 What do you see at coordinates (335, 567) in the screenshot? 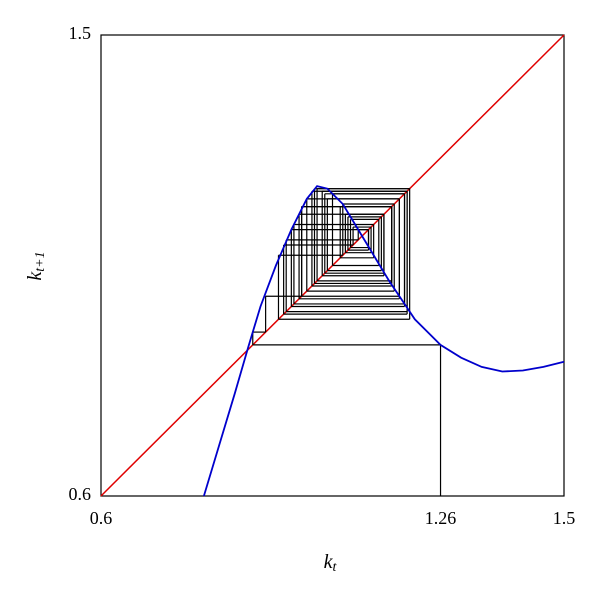
I see `x-label-sub: t` at bounding box center [335, 567].